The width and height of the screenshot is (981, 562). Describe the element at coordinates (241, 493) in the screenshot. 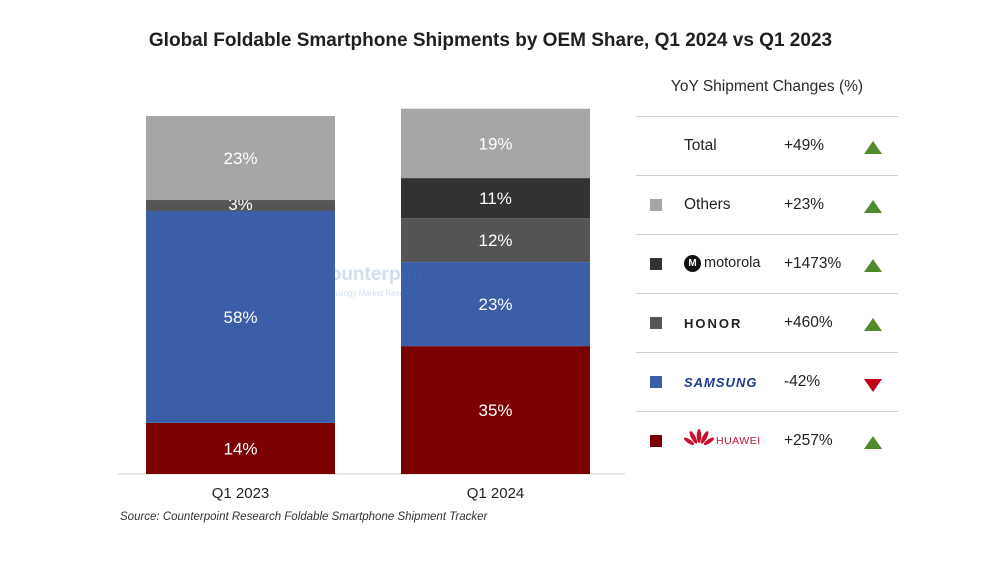

I see `category-label-0: Q1 2023` at that location.